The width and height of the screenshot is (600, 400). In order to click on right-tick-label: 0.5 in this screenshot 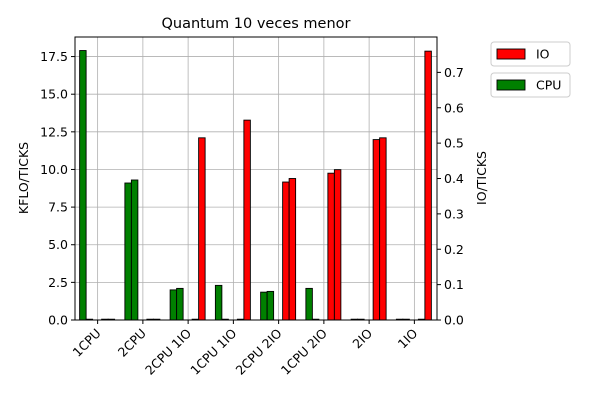, I will do `click(454, 143)`.